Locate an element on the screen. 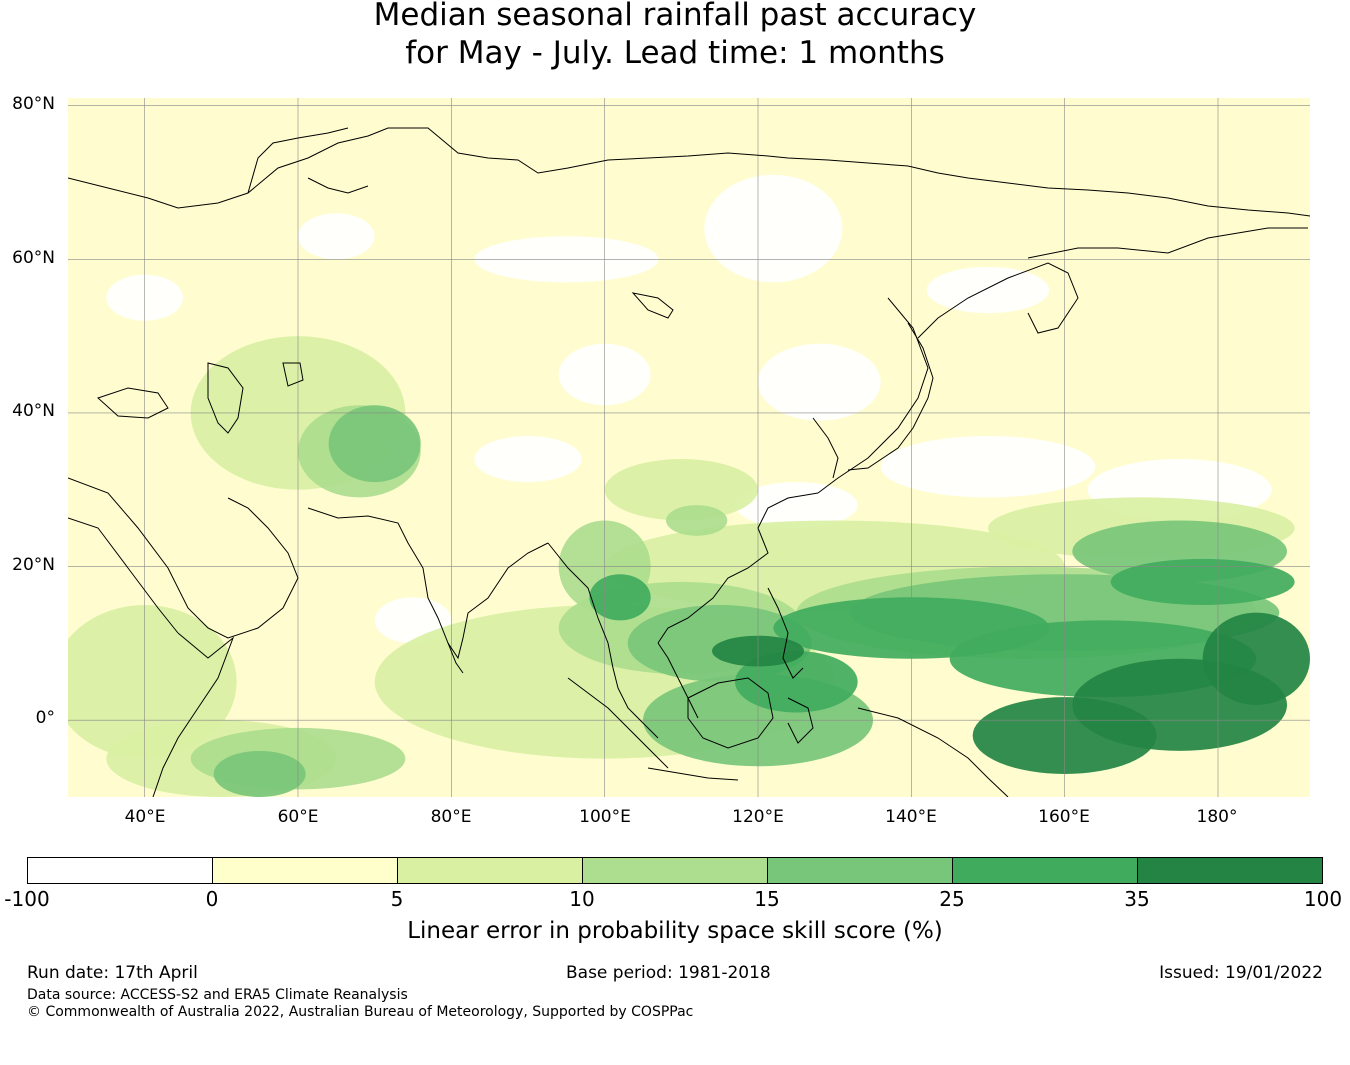 This screenshot has height=1065, width=1350. lat-label-equator: 0° is located at coordinates (45, 718).